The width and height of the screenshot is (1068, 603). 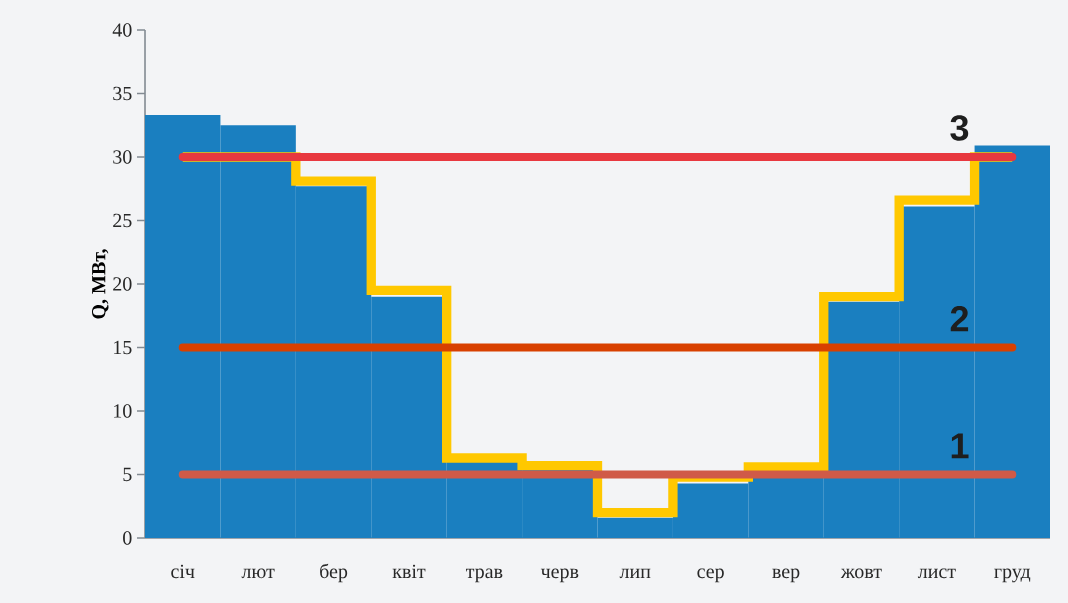 I want to click on x-tick-label: сер, so click(x=710, y=575).